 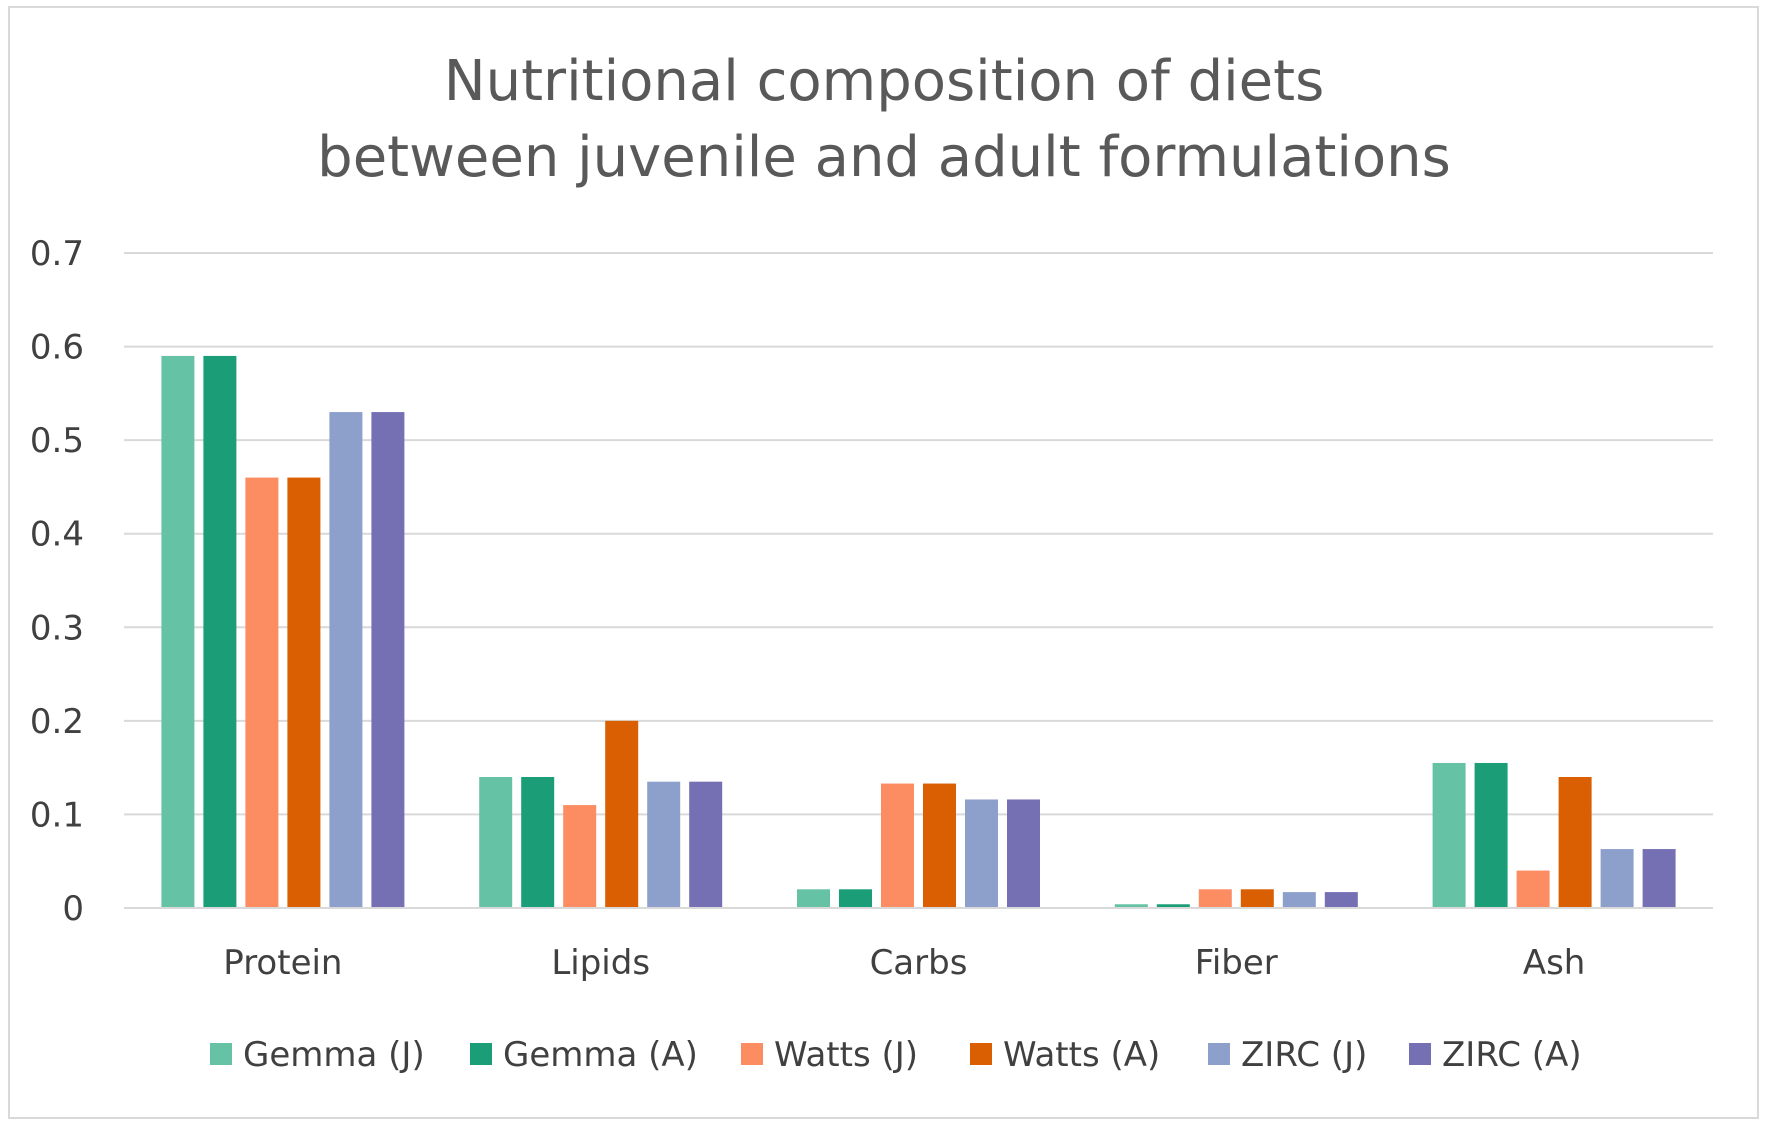 What do you see at coordinates (334, 1055) in the screenshot?
I see `legend-label: Gemma (J)` at bounding box center [334, 1055].